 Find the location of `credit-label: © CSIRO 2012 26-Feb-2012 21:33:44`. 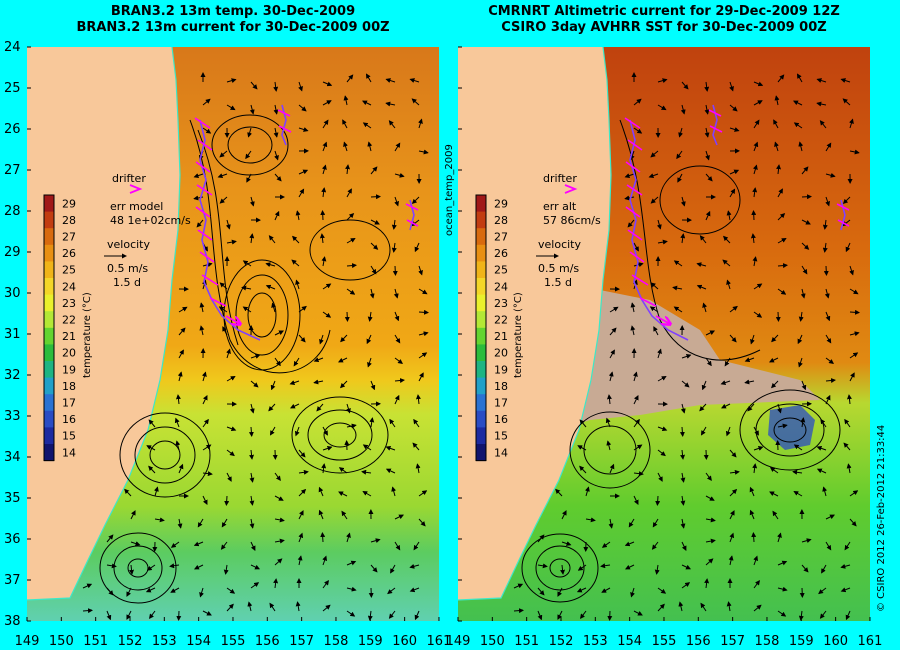

credit-label: © CSIRO 2012 26-Feb-2012 21:33:44 is located at coordinates (881, 518).